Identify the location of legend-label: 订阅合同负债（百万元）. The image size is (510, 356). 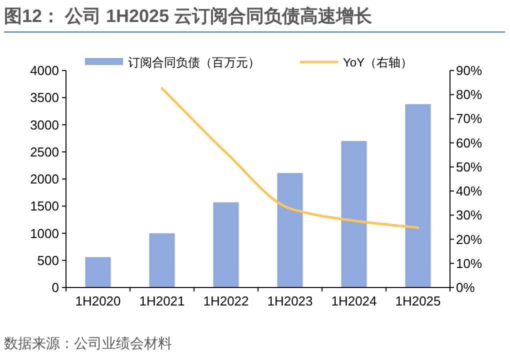
(194, 63).